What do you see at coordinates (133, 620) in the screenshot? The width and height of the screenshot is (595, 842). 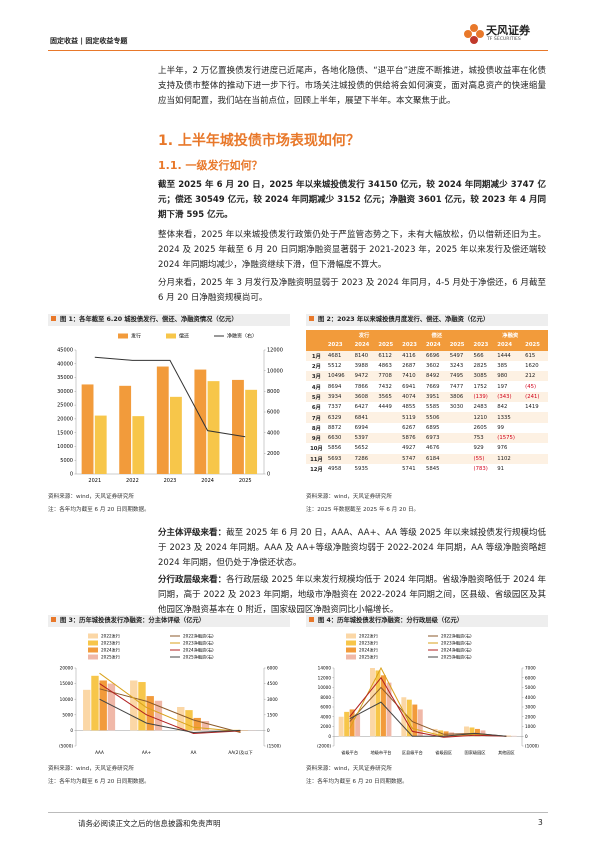 I see `figure-title-text: 图 3：历年城投债发行净融资：分主体评级（亿元）` at bounding box center [133, 620].